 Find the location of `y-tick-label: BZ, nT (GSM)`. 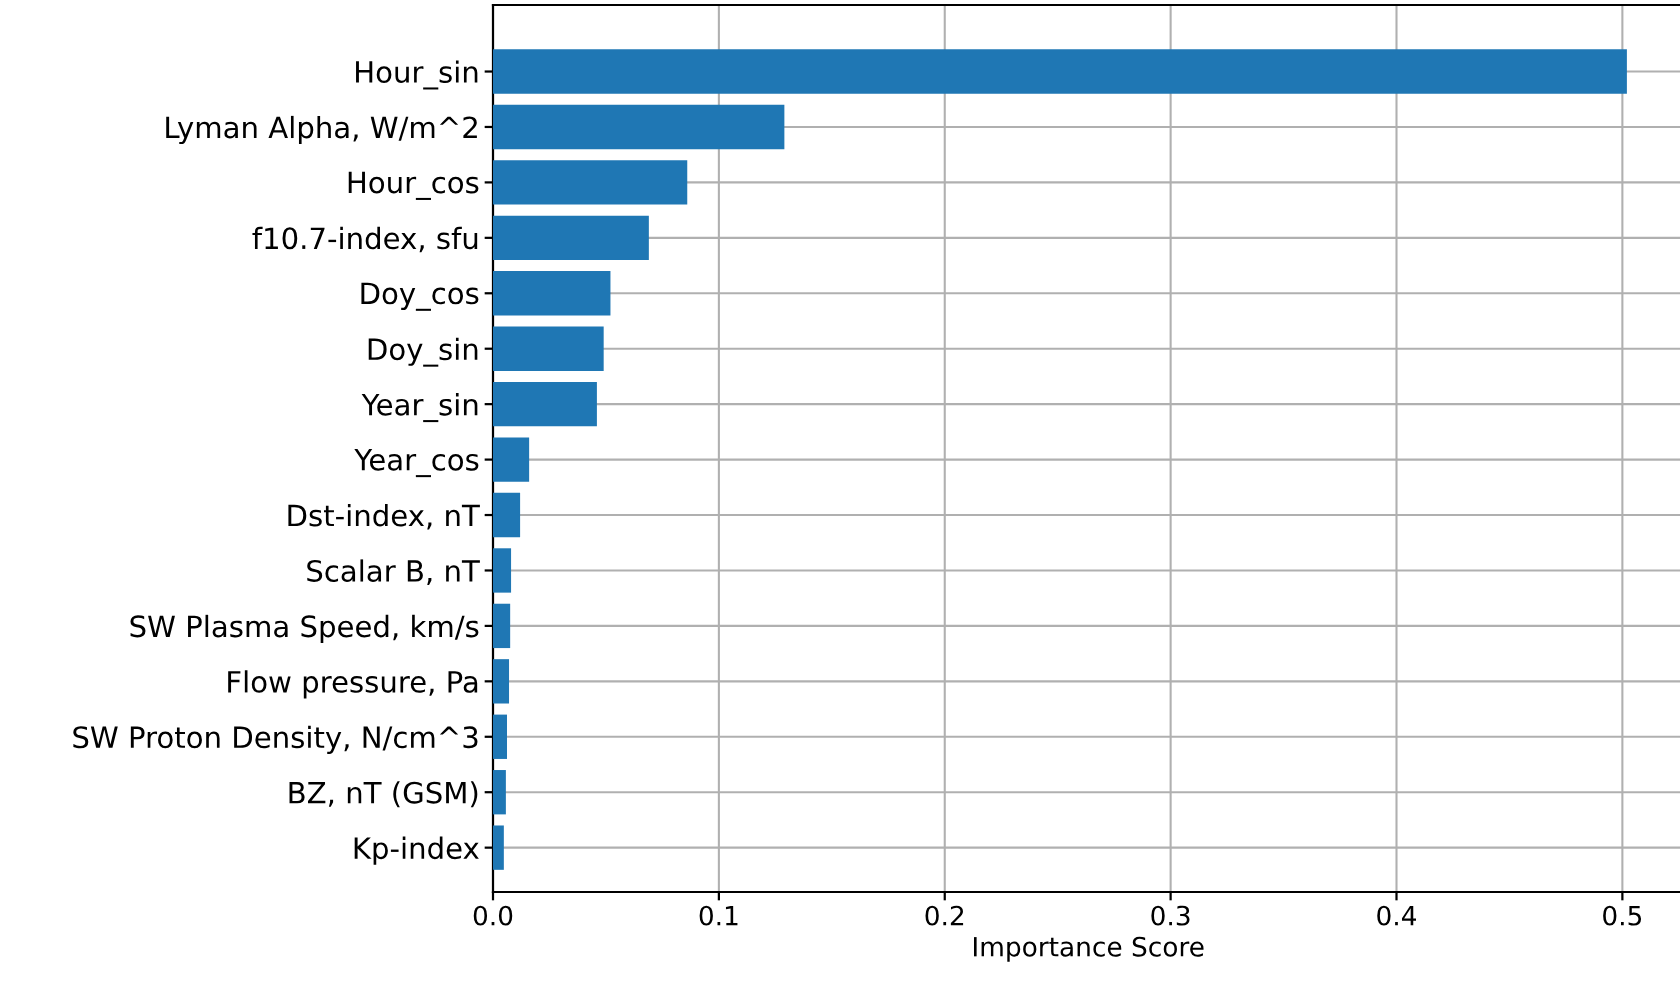

y-tick-label: BZ, nT (GSM) is located at coordinates (383, 794).